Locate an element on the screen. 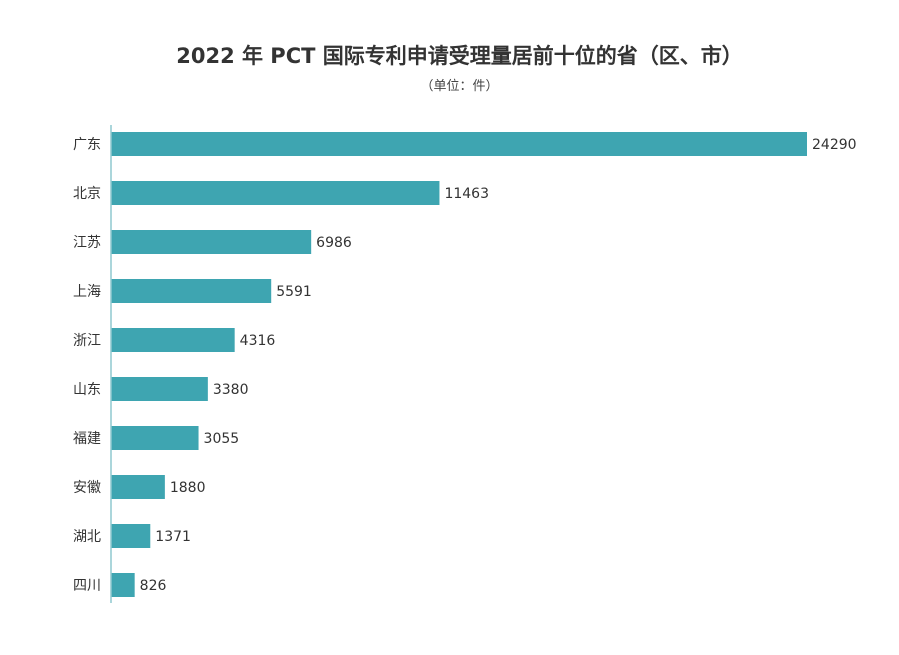 Image resolution: width=899 pixels, height=655 pixels. chart-title: 2022 年 PCT 国际专利申请受理量居前十位的省（区、市） is located at coordinates (459, 56).